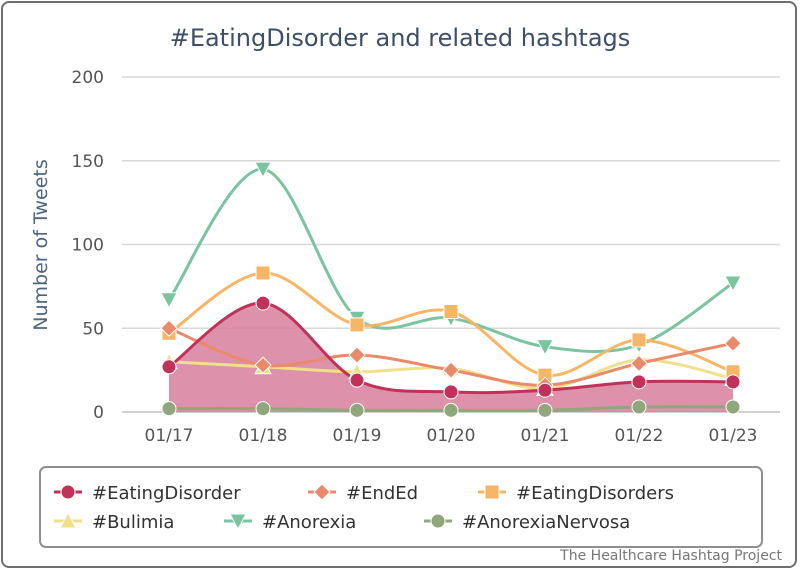 The width and height of the screenshot is (800, 571). Describe the element at coordinates (546, 522) in the screenshot. I see `legend-label: #AnorexiaNervosa` at that location.